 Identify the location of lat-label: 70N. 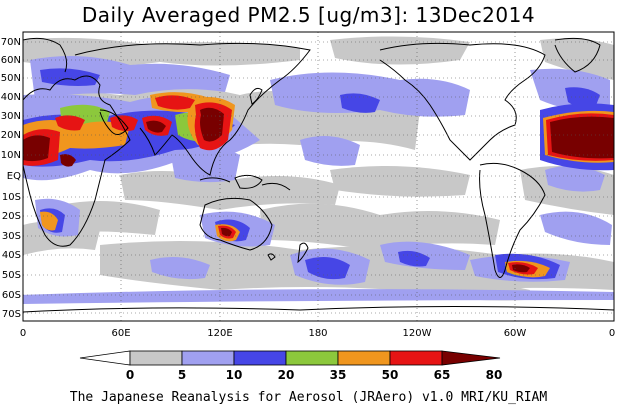
(11, 42).